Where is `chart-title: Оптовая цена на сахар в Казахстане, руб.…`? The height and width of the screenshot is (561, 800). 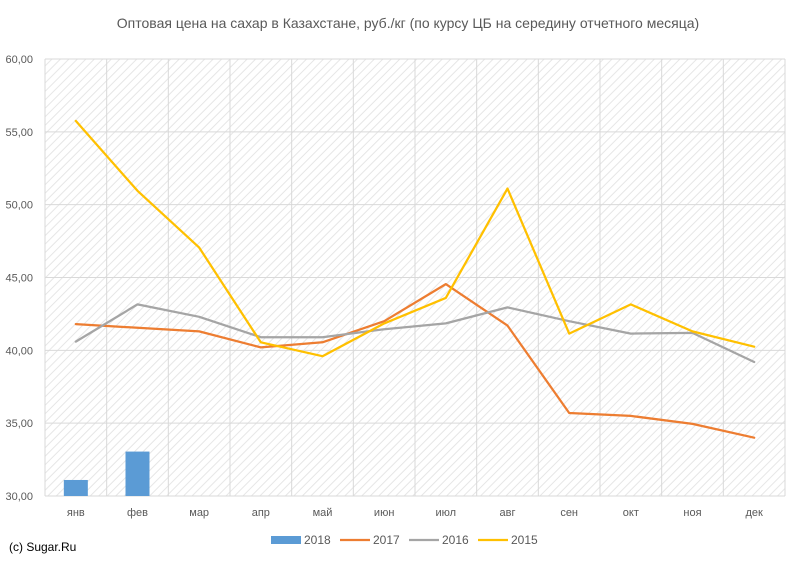 chart-title: Оптовая цена на сахар в Казахстане, руб.… is located at coordinates (408, 23).